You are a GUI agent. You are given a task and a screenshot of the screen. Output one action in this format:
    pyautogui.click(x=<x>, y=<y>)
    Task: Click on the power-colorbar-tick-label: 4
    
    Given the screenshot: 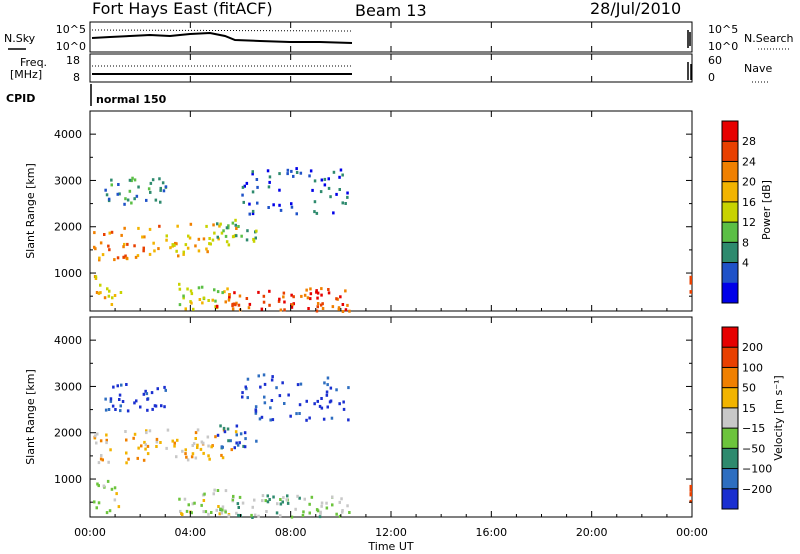 What is the action you would take?
    pyautogui.click(x=745, y=263)
    